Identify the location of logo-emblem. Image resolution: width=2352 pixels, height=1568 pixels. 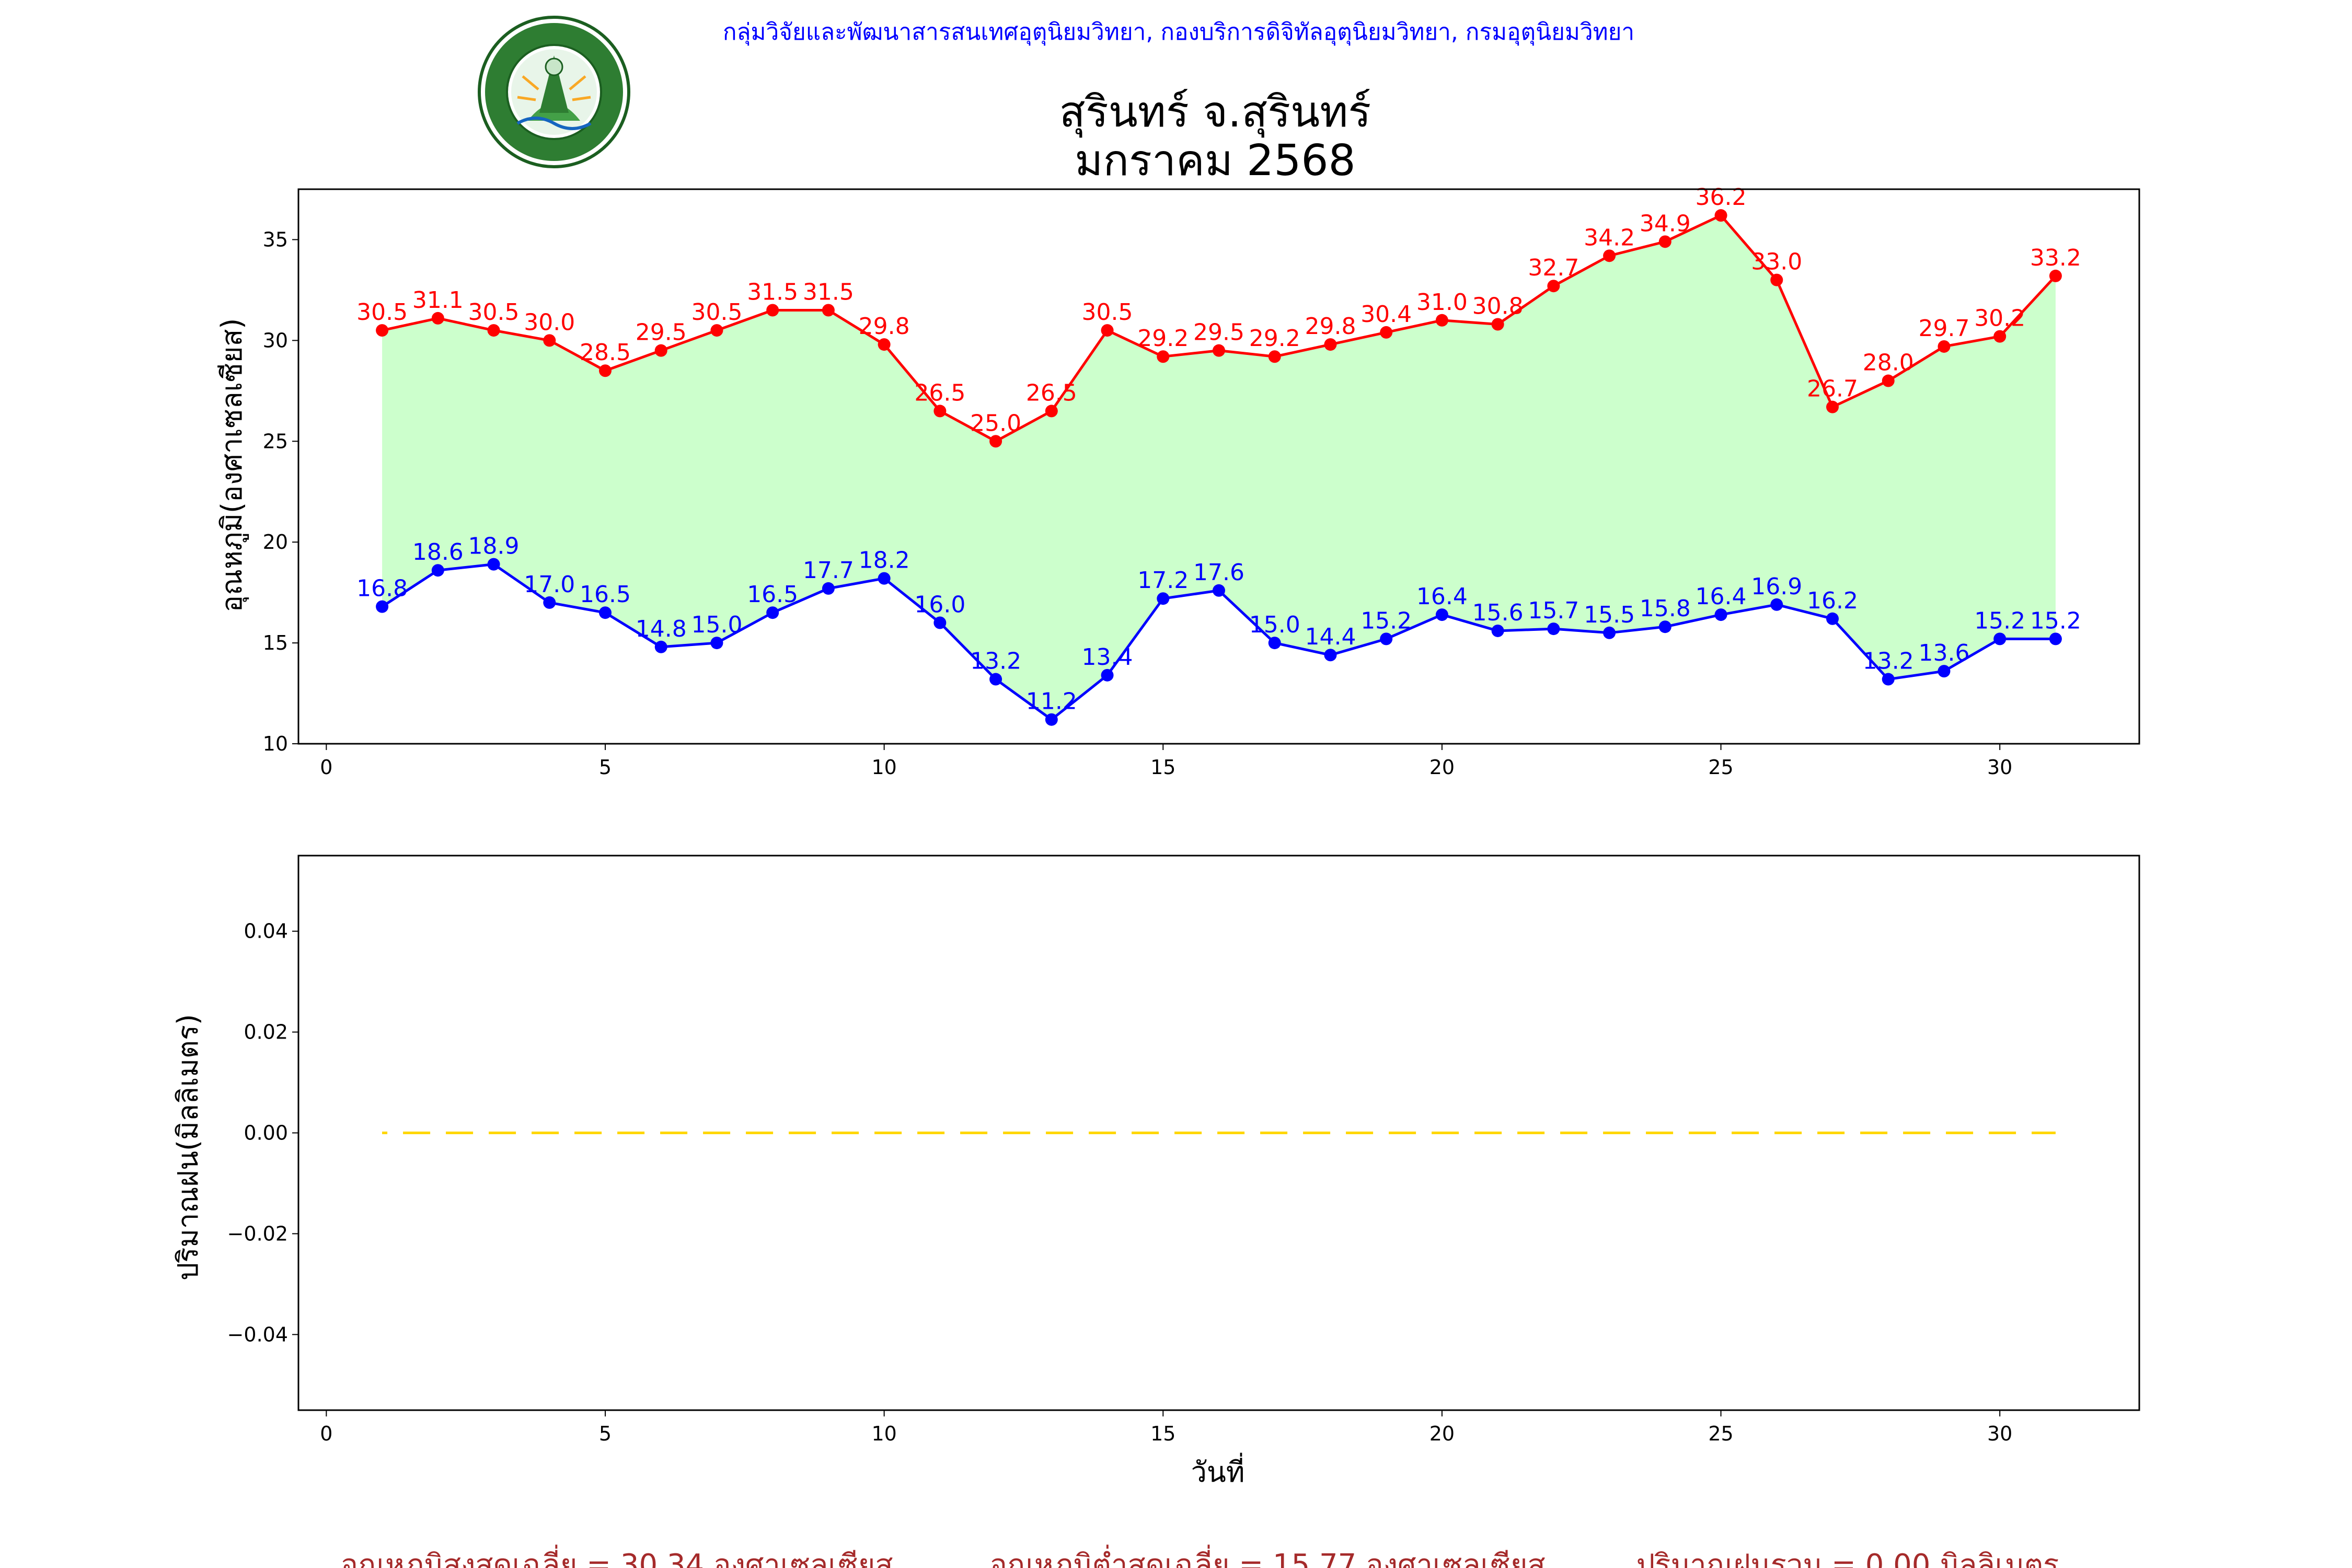
(554, 92).